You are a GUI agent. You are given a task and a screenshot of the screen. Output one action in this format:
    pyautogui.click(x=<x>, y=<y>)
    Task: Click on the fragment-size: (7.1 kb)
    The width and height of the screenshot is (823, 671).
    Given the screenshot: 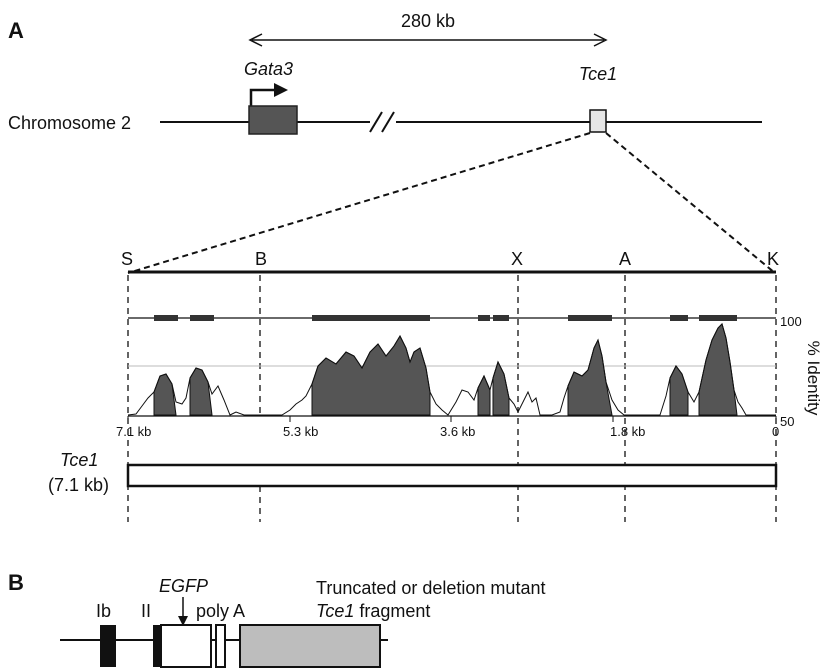 What is the action you would take?
    pyautogui.click(x=78, y=485)
    